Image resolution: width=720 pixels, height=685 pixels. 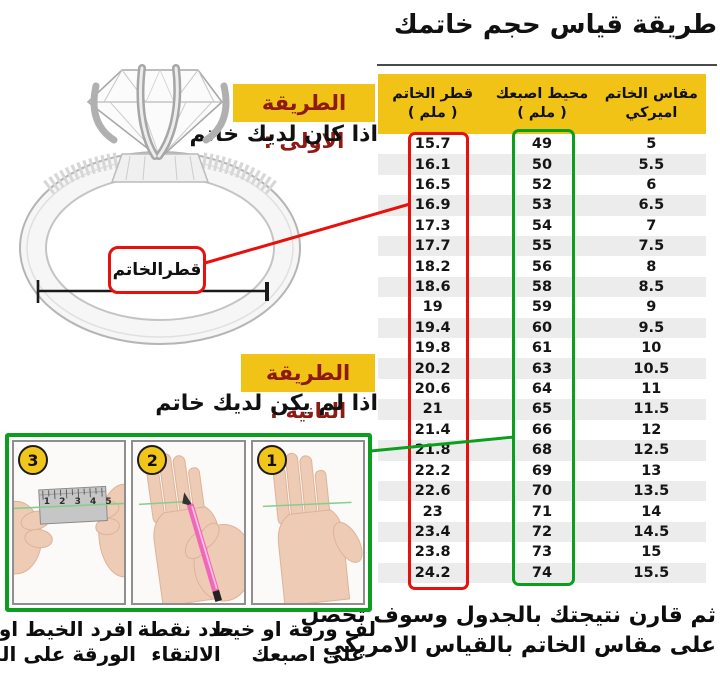 What do you see at coordinates (542, 307) in the screenshot?
I see `table-row: 19 59 9` at bounding box center [542, 307].